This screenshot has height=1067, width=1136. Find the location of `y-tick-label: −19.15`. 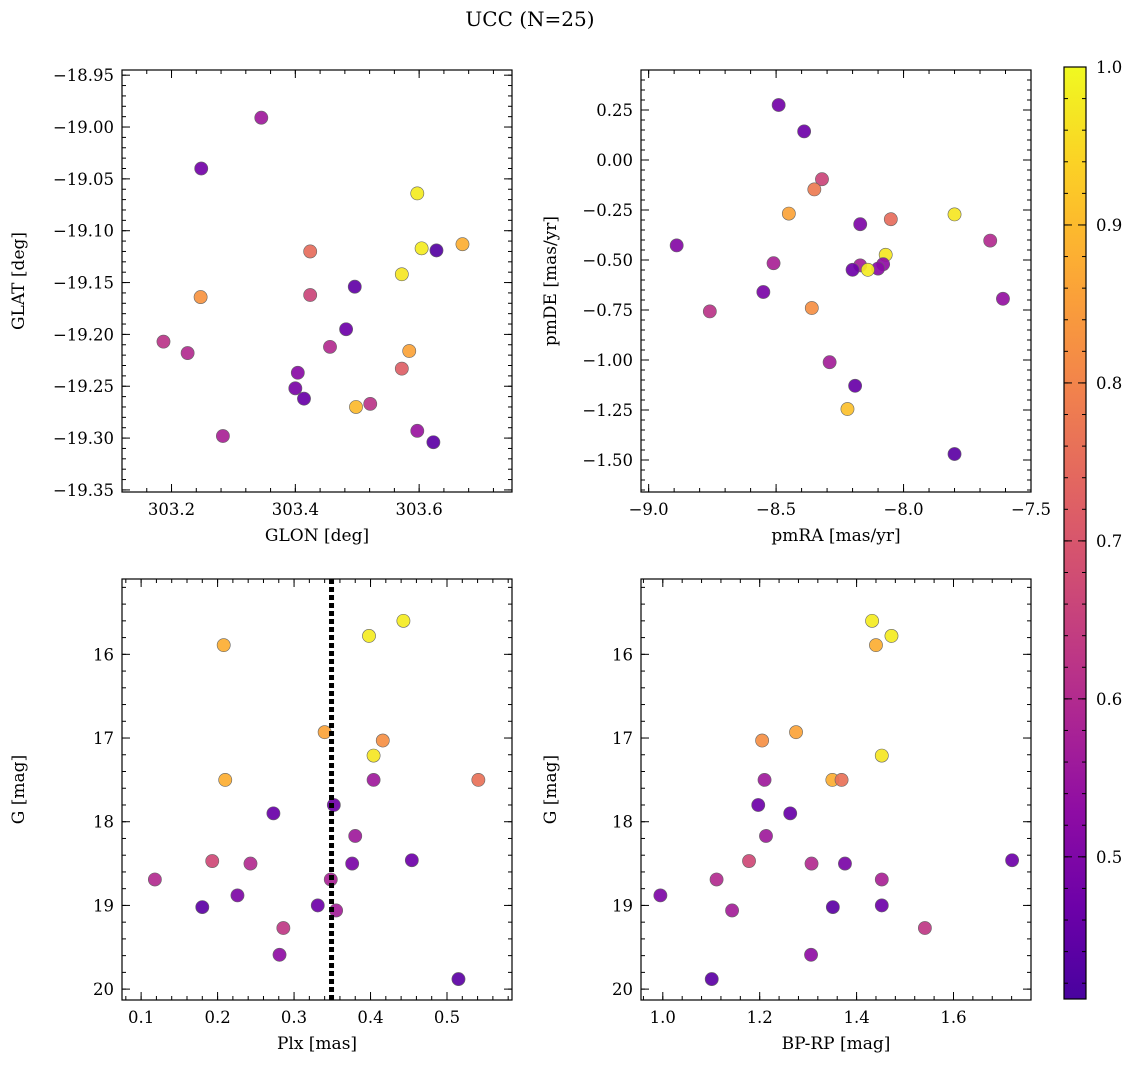

y-tick-label: −19.15 is located at coordinates (83, 283).